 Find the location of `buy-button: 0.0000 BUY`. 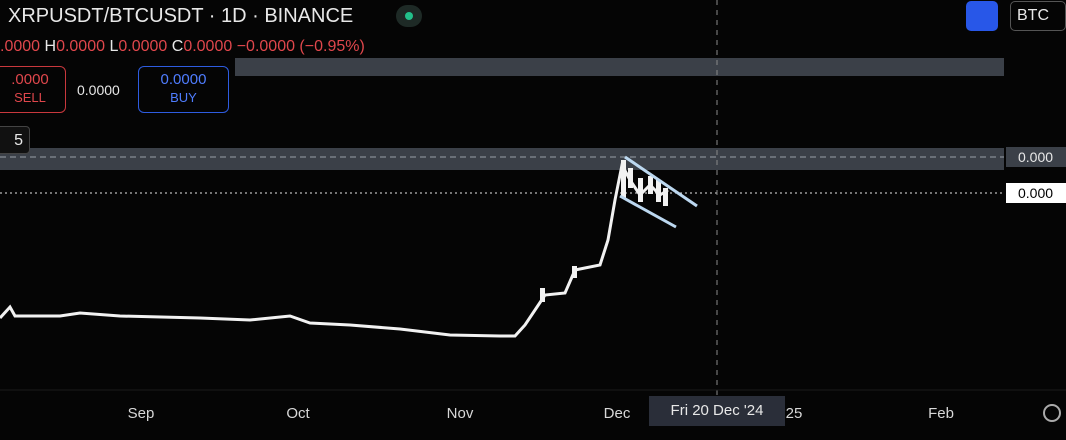

buy-button: 0.0000 BUY is located at coordinates (183, 89).